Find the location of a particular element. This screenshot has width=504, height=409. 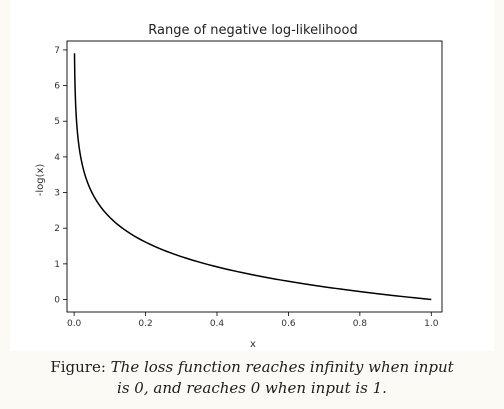

x-tick-label: 0.0 is located at coordinates (74, 324).